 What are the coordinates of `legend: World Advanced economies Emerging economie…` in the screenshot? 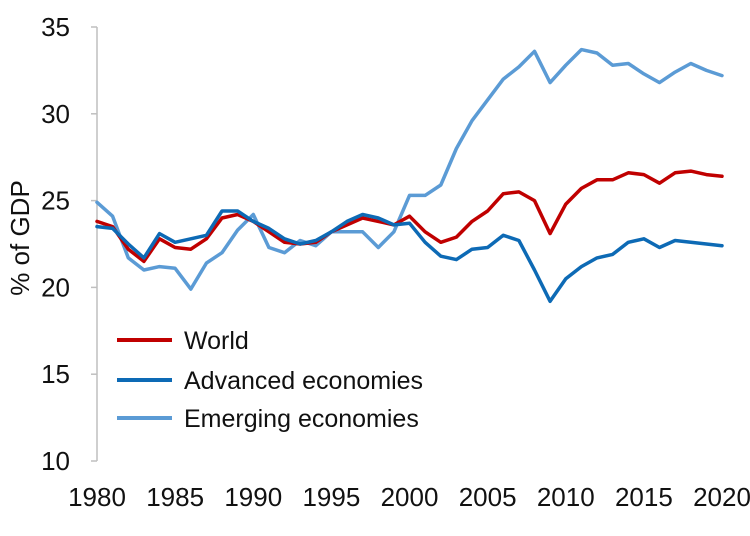 It's located at (270, 380).